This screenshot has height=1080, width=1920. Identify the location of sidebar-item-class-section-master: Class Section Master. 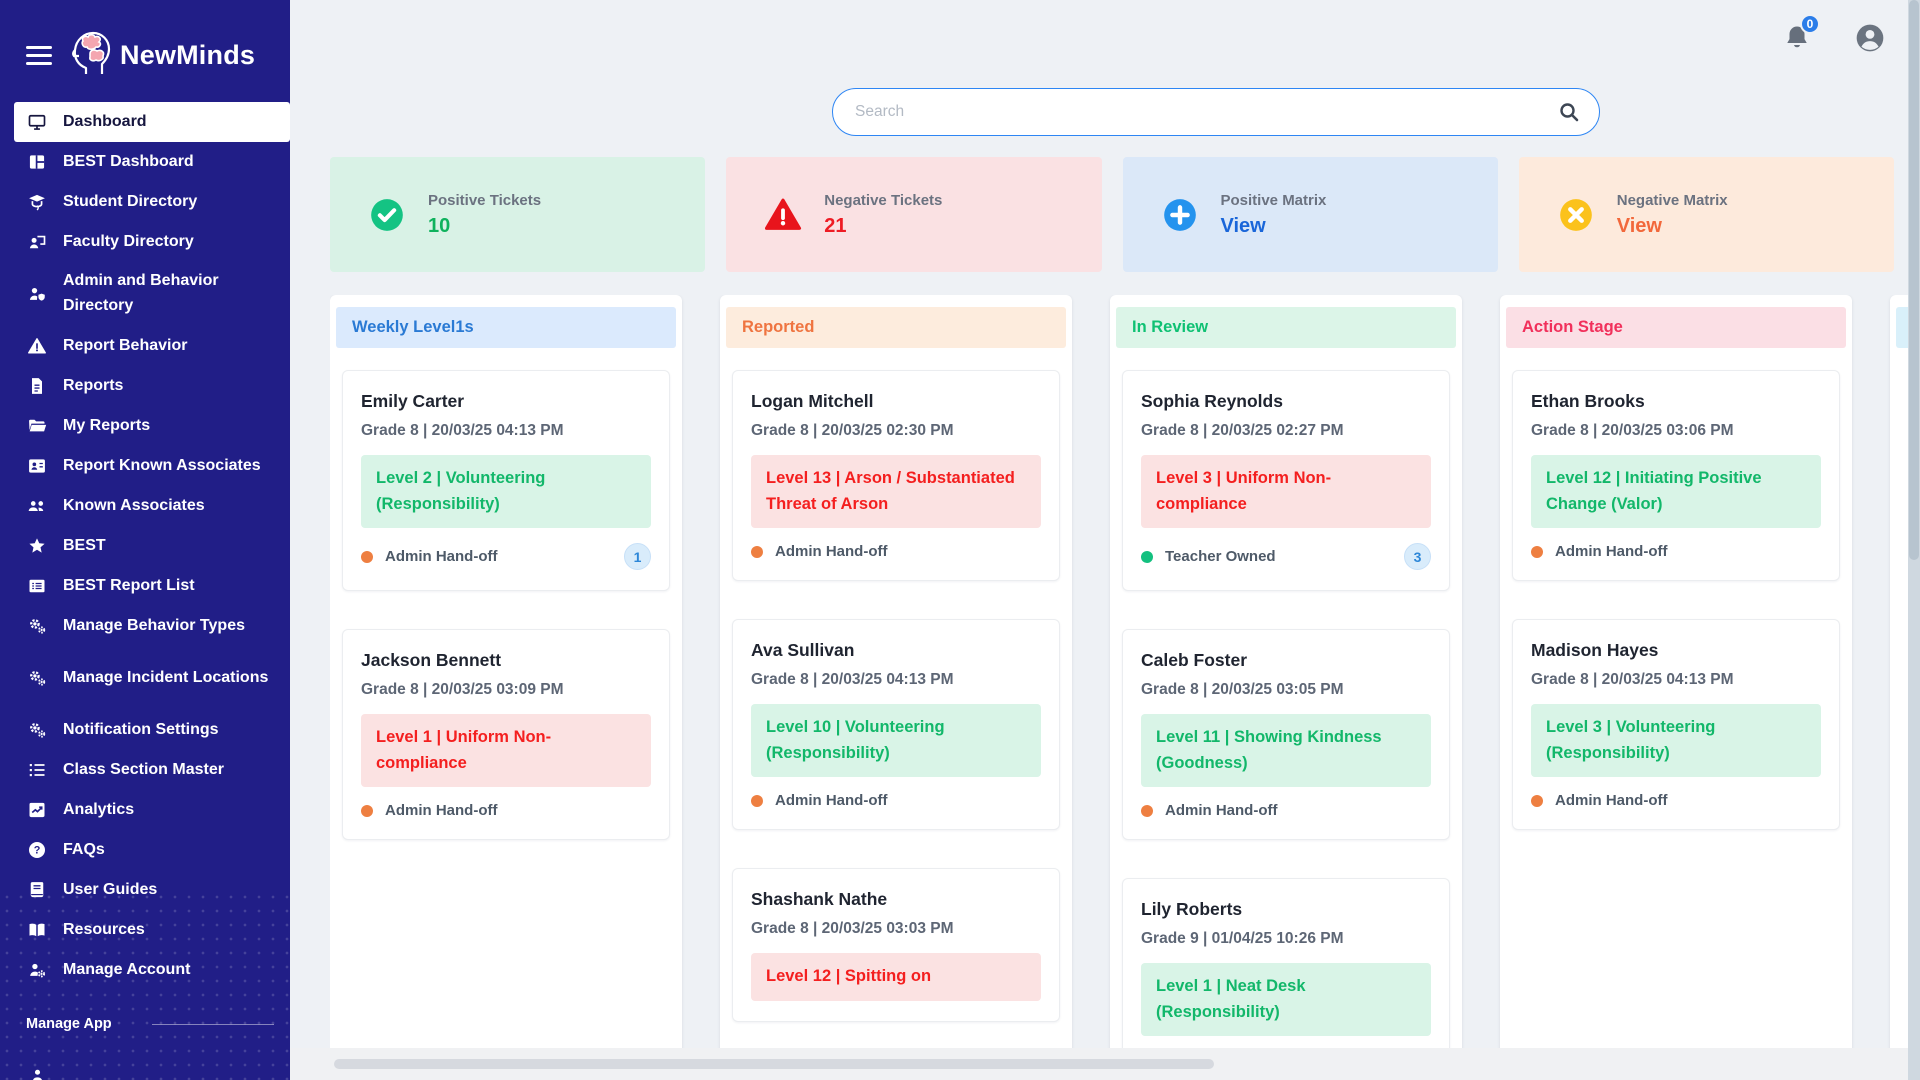
(145, 770).